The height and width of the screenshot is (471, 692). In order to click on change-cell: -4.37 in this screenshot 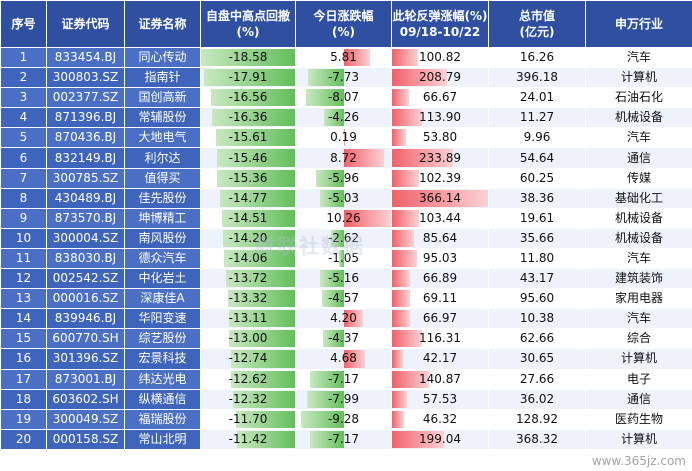, I will do `click(343, 339)`.